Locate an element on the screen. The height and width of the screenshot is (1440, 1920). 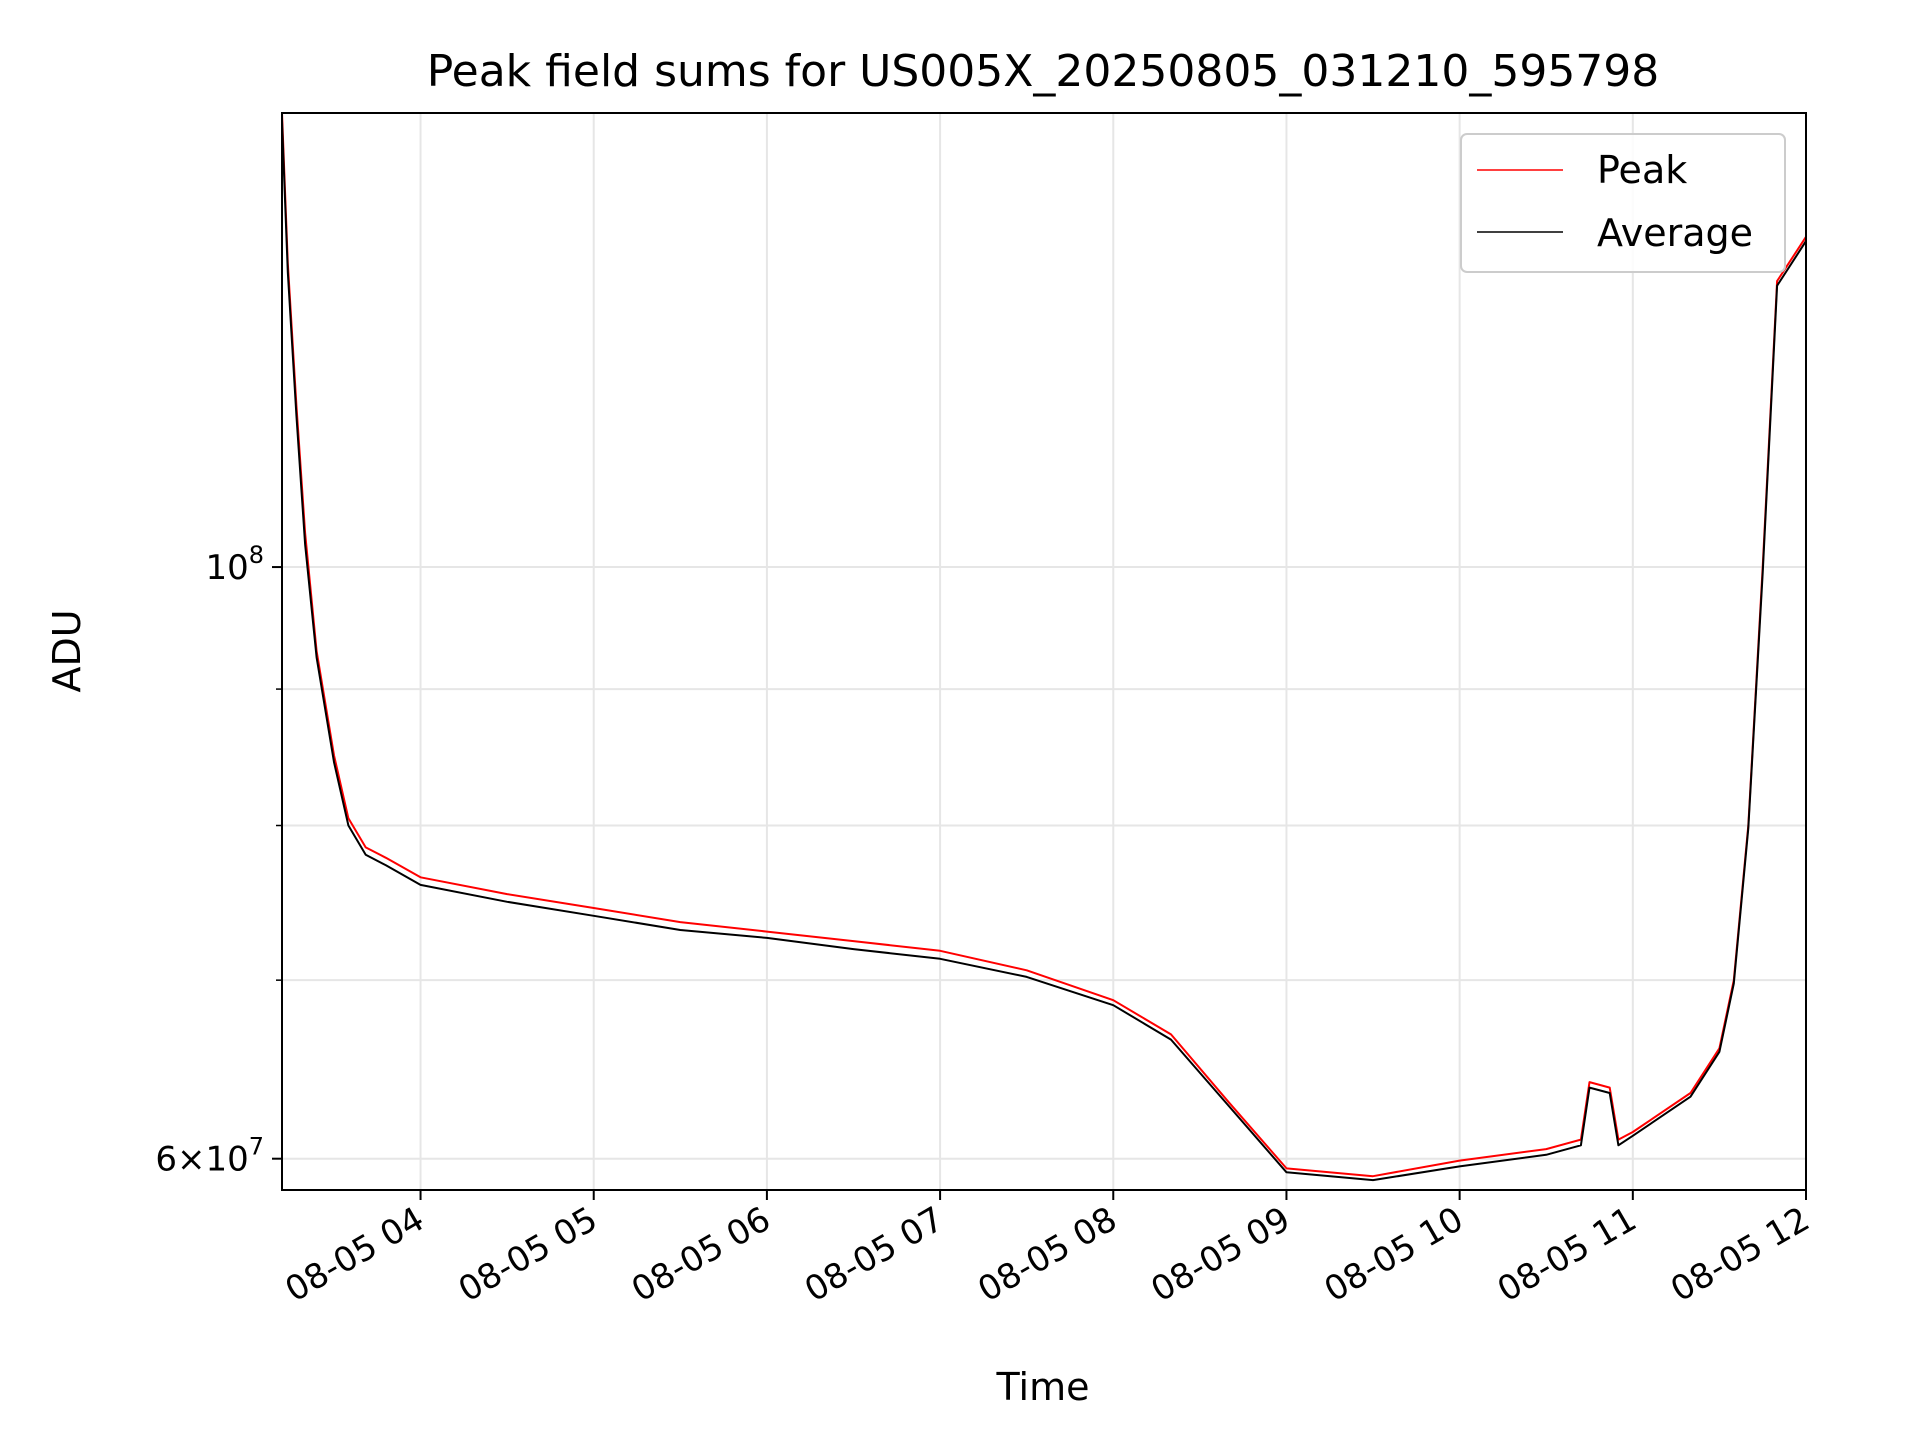
legend-peak-label: Peak is located at coordinates (1642, 170).